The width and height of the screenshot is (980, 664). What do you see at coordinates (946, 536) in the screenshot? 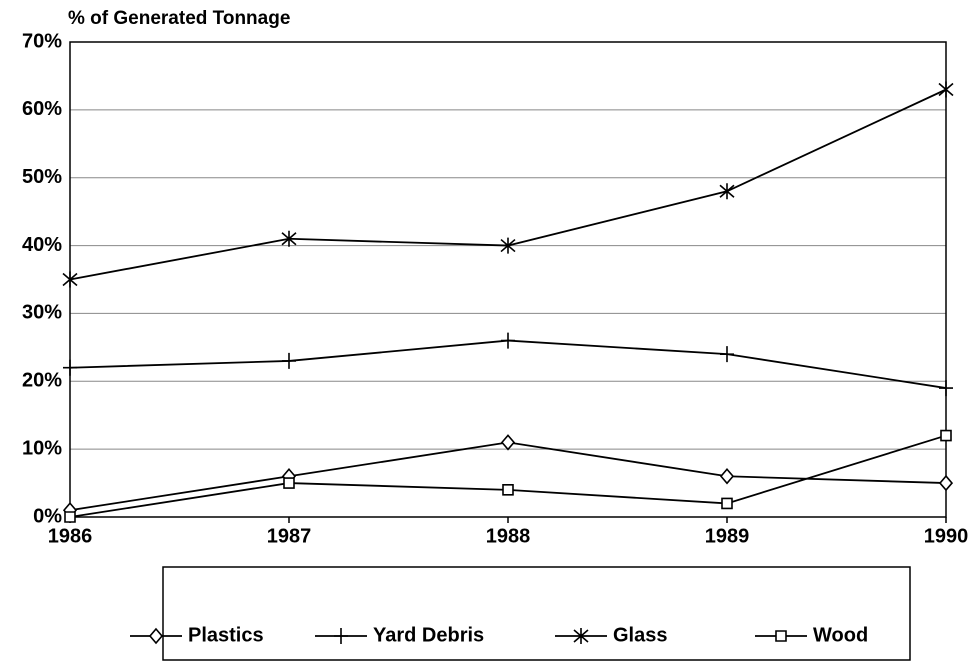
I see `x-tick-label: 1990` at bounding box center [946, 536].